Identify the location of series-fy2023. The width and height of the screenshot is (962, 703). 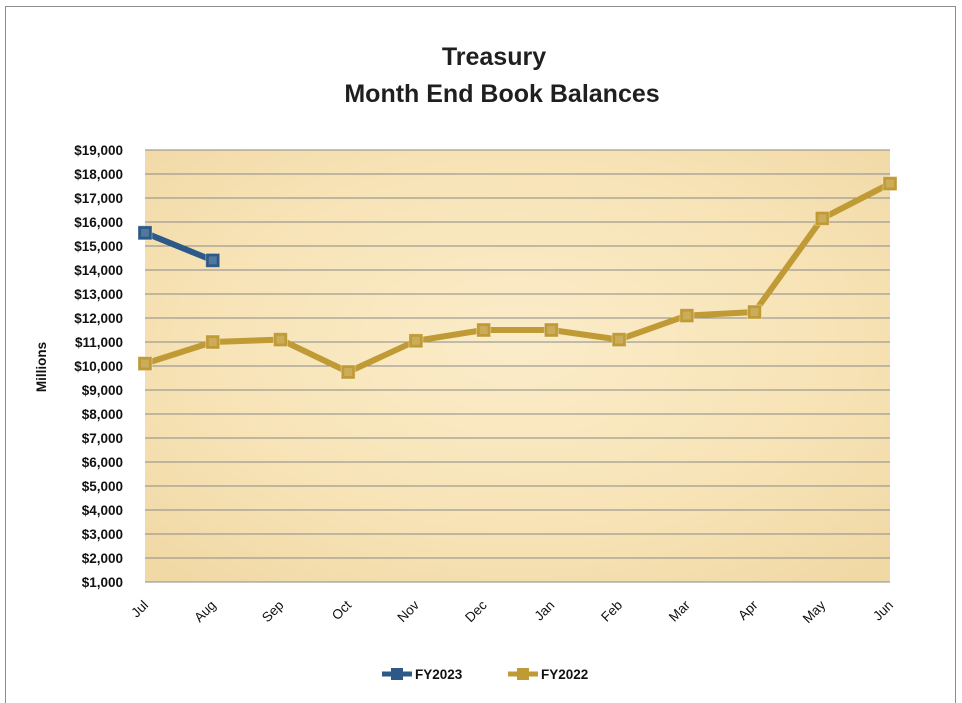
(179, 246).